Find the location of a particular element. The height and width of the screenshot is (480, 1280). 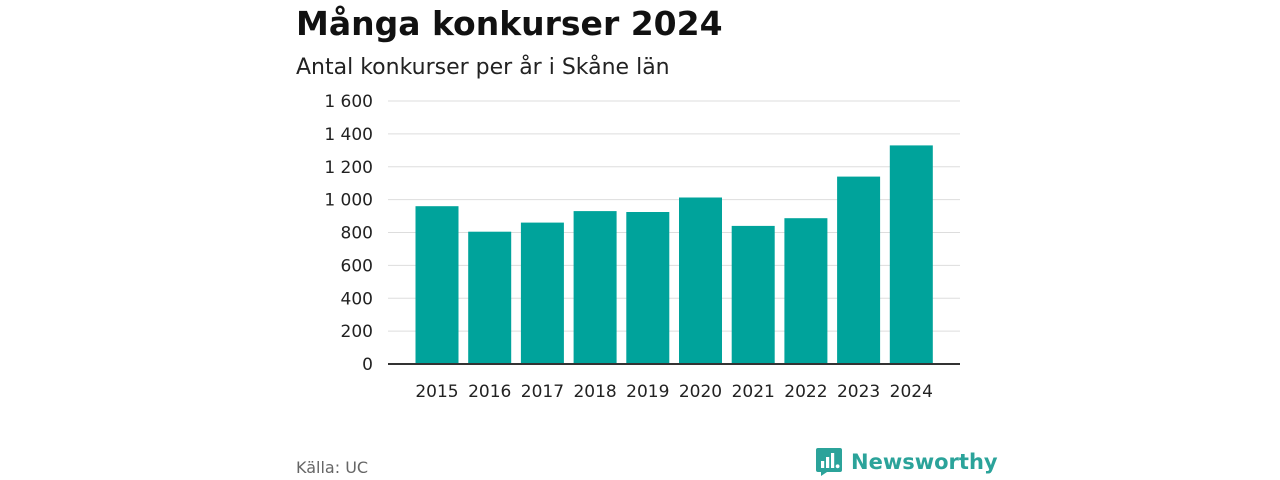

bar-2015 is located at coordinates (437, 285).